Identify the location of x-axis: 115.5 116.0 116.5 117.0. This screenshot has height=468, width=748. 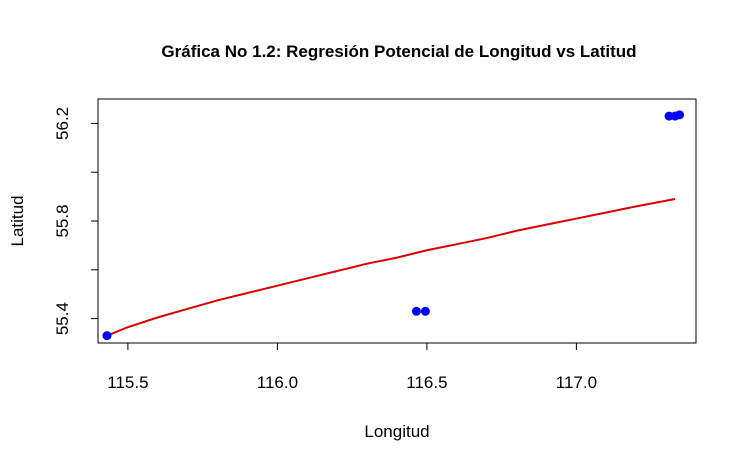
(352, 367).